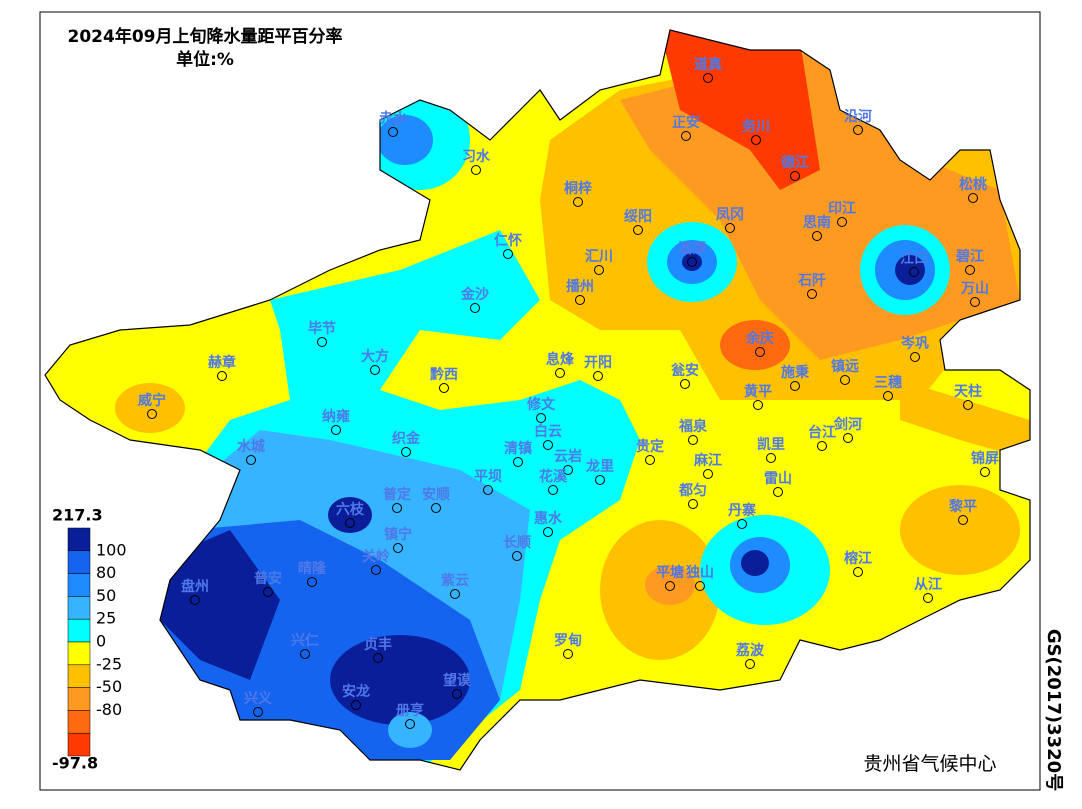 This screenshot has width=1082, height=809. I want to click on station-name: 息烽, so click(560, 359).